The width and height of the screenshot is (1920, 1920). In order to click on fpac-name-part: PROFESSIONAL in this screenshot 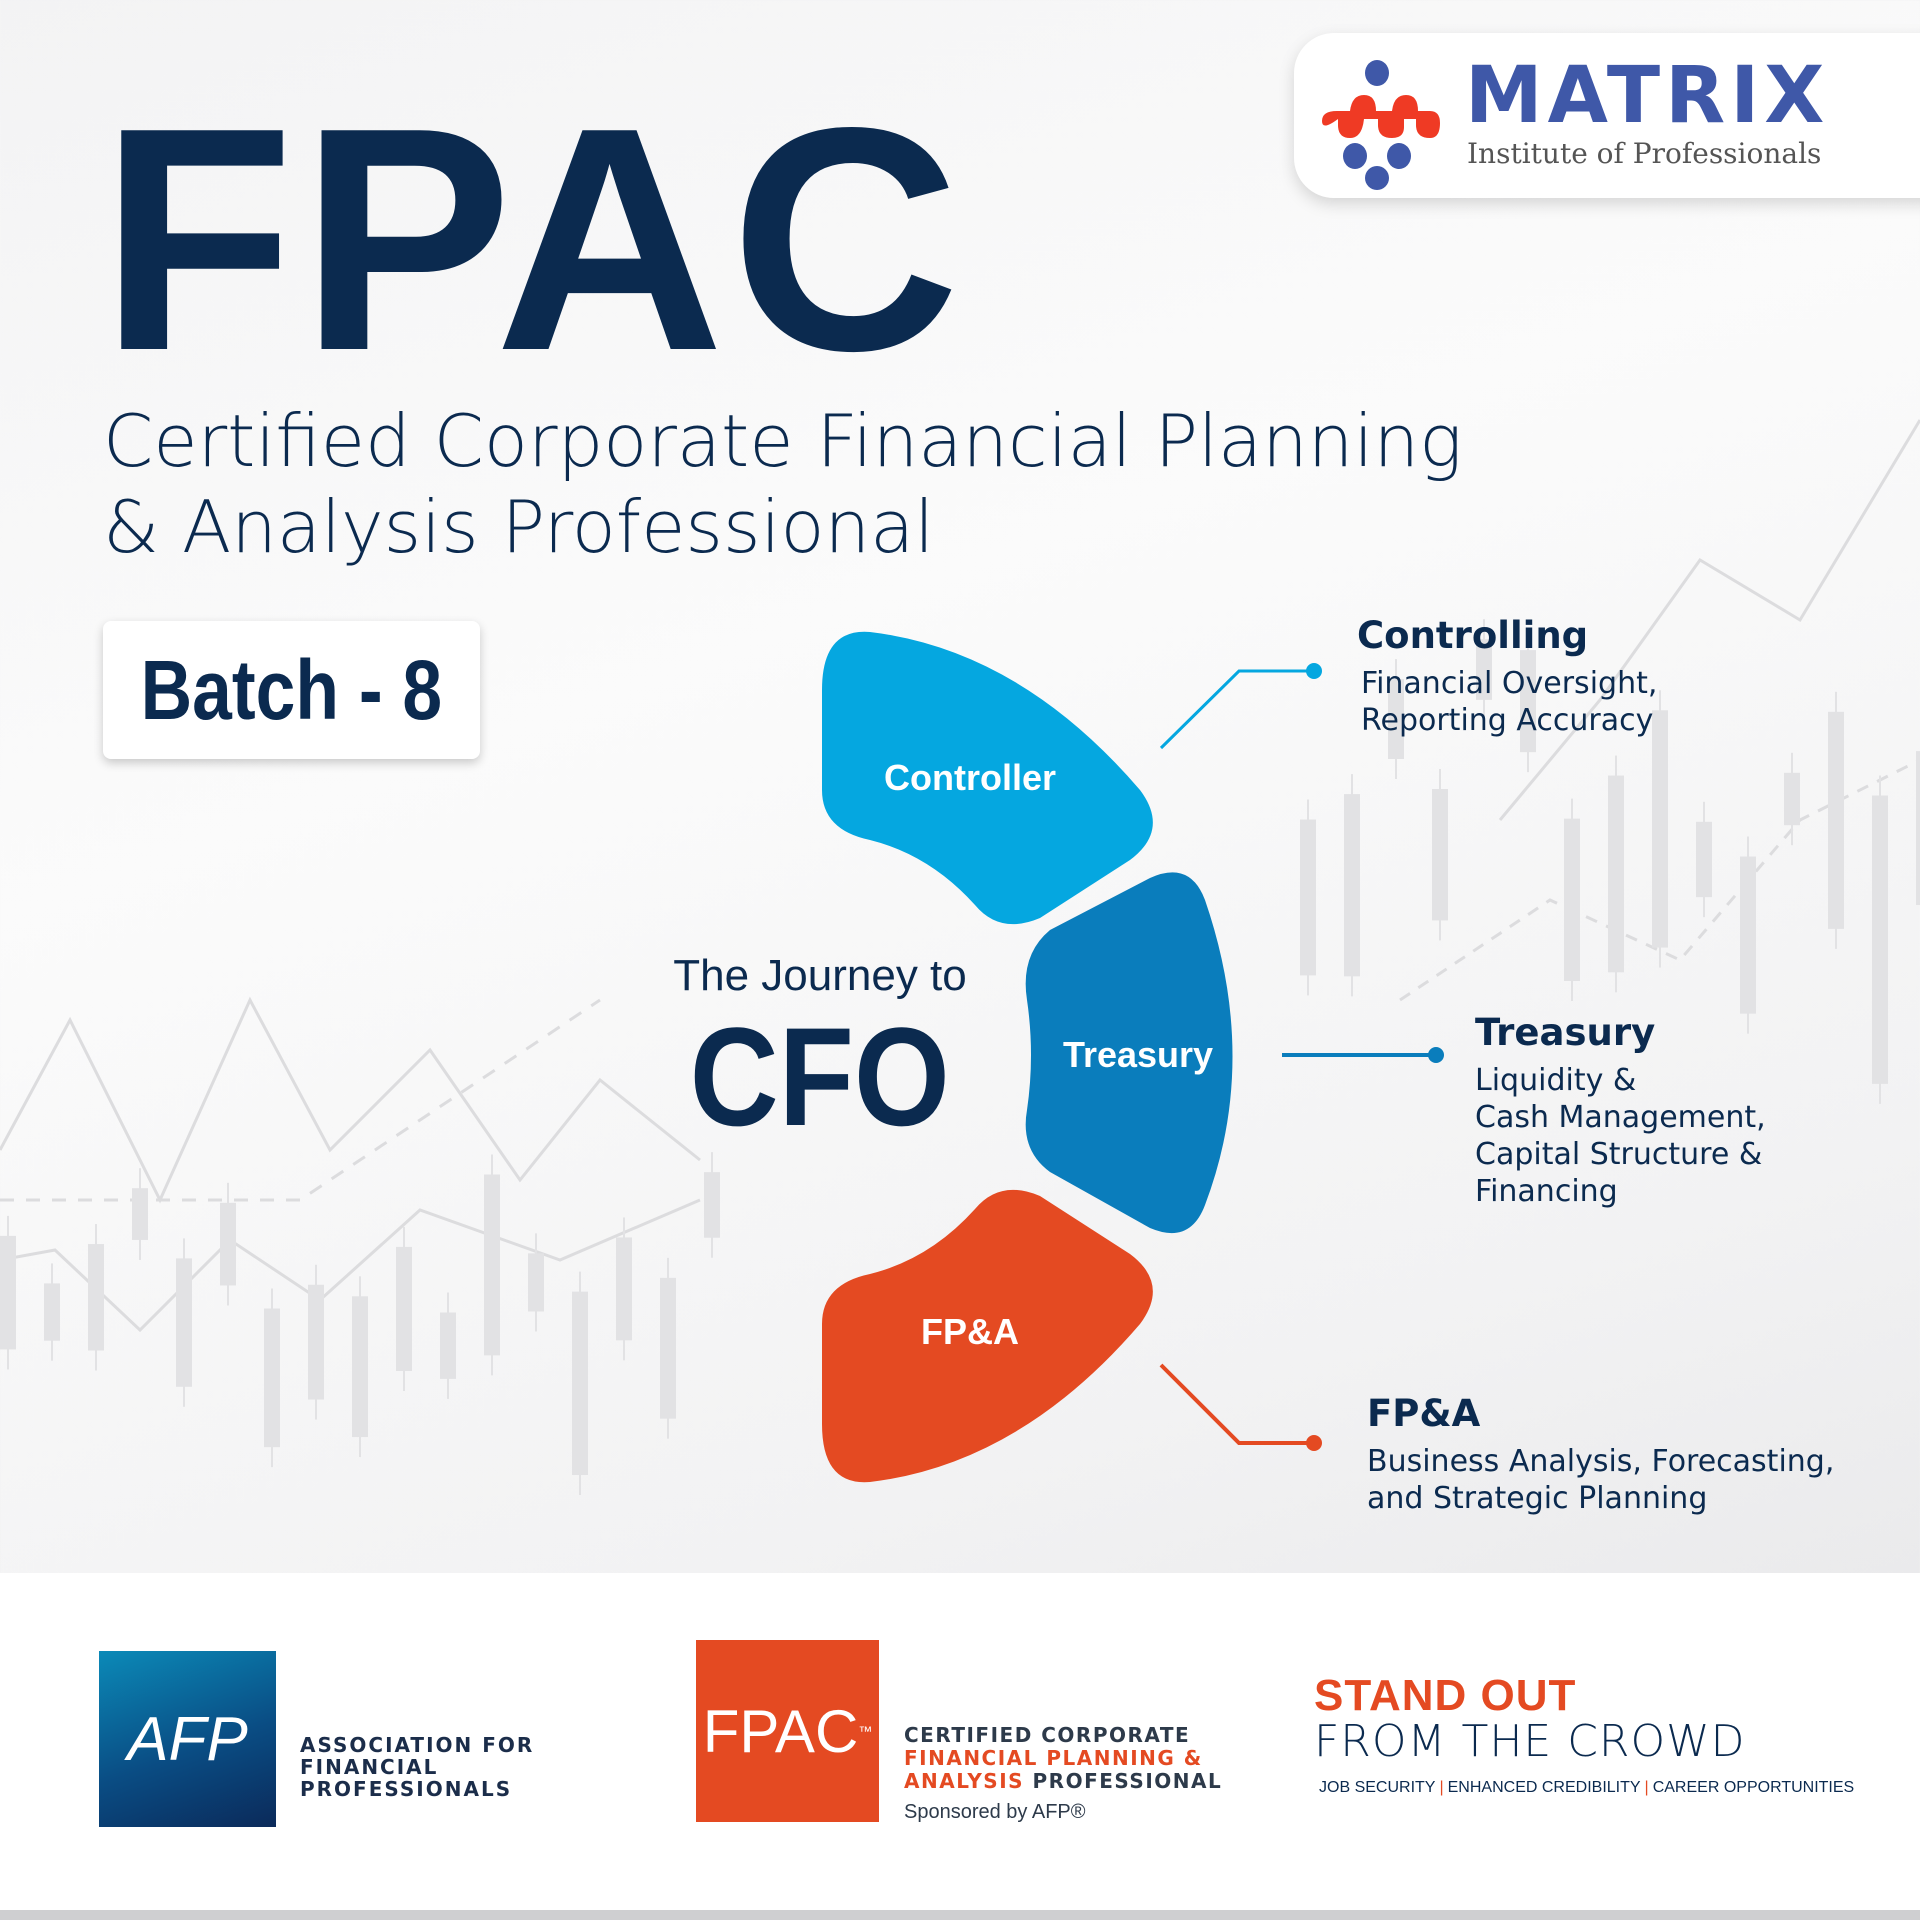, I will do `click(1123, 1781)`.